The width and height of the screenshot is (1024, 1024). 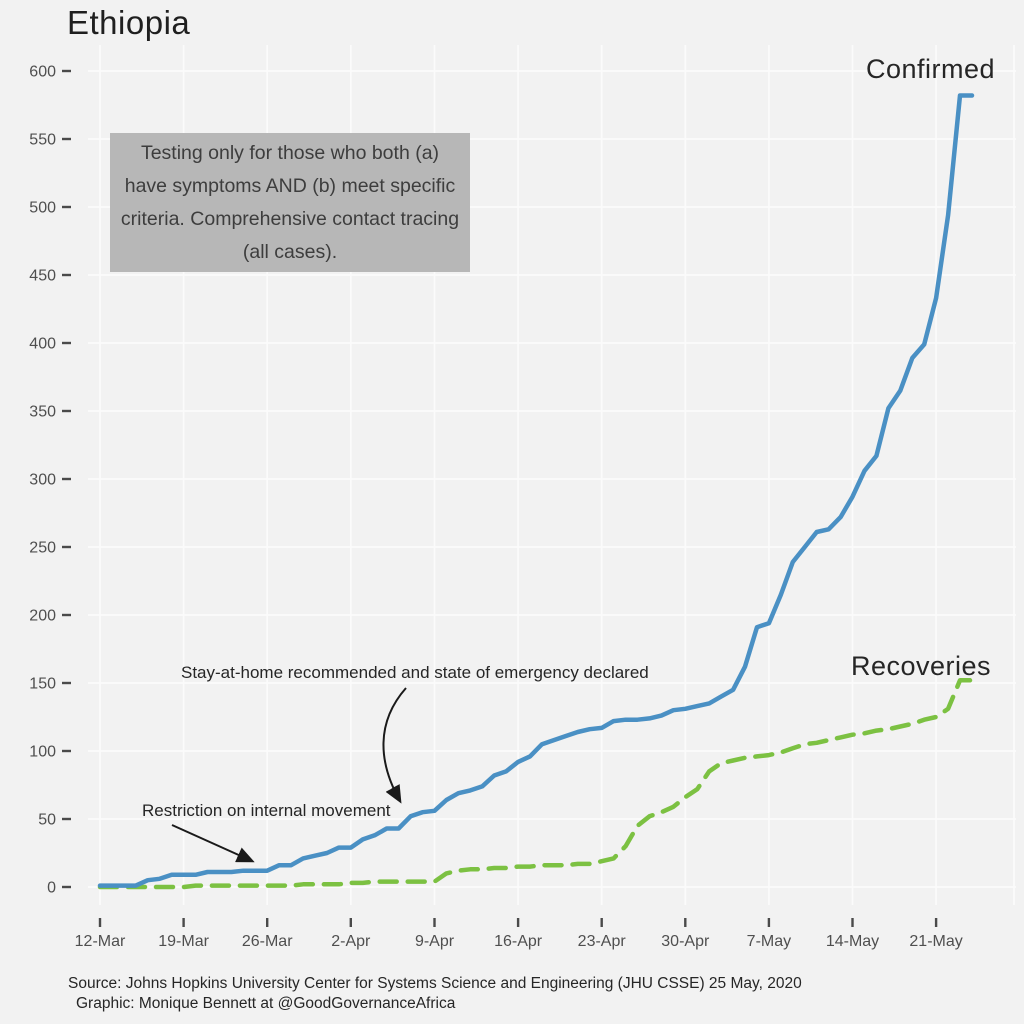 I want to click on confirmed-series-label: Confirmed, so click(x=931, y=69).